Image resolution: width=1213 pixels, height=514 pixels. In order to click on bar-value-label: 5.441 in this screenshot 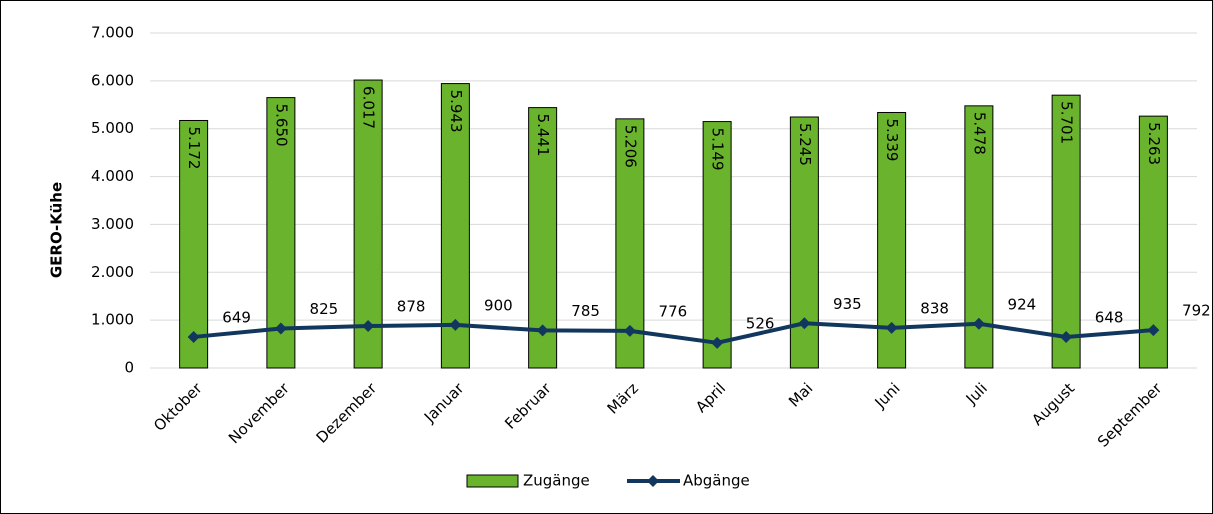, I will do `click(543, 135)`.